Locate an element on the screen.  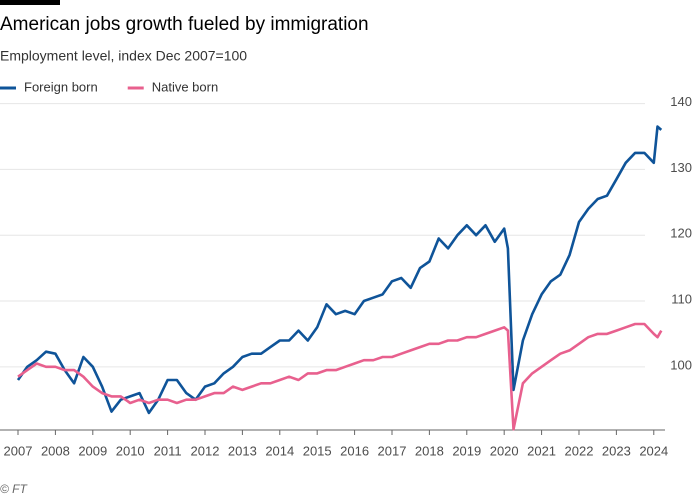
x-tick-label: 2015 is located at coordinates (317, 450).